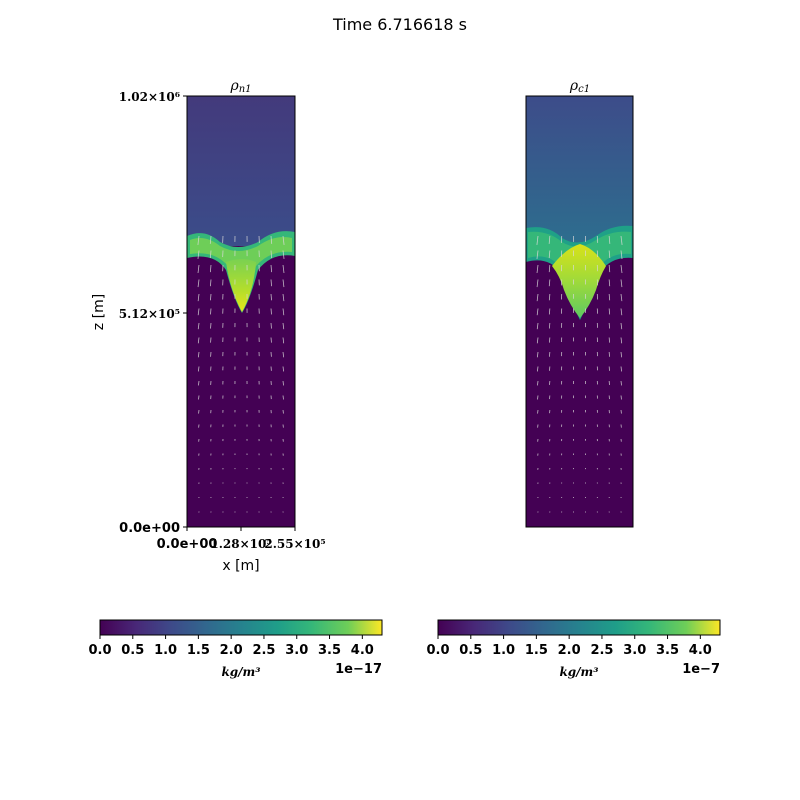 The image size is (800, 800). What do you see at coordinates (149, 97) in the screenshot?
I see `y-tick-label: 1.02×10⁶` at bounding box center [149, 97].